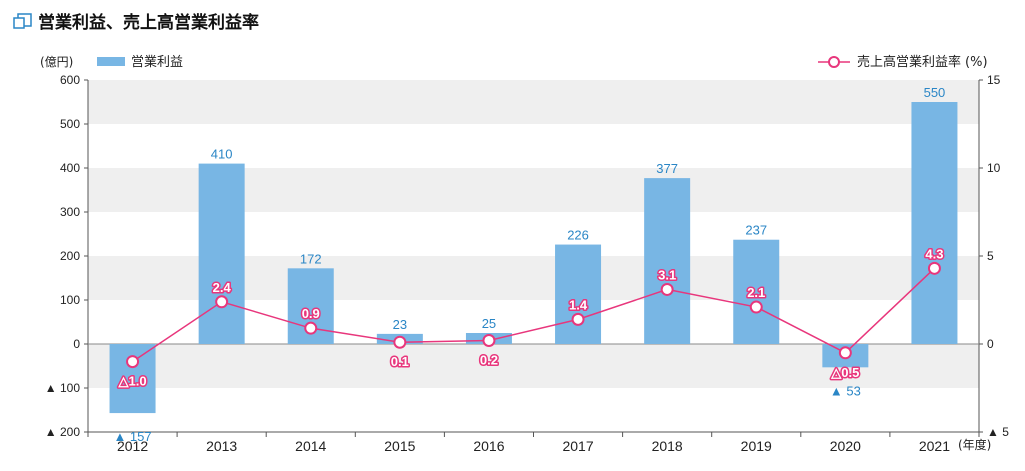 This screenshot has height=471, width=1025. Describe the element at coordinates (400, 324) in the screenshot. I see `bar-value-label: 23` at that location.